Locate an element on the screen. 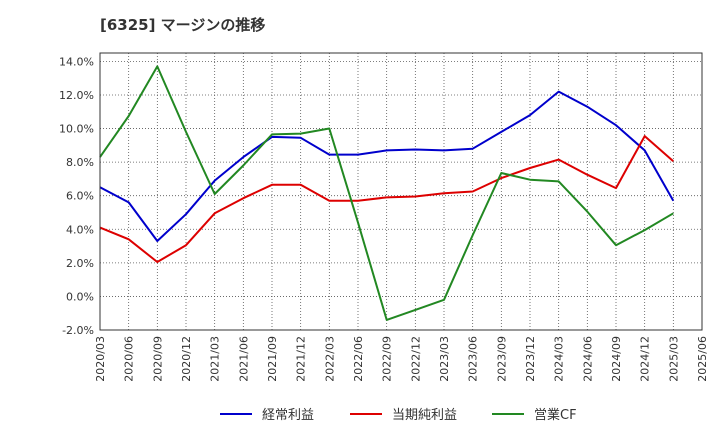 The width and height of the screenshot is (720, 440). y-tick-label: 10.0% is located at coordinates (76, 129).